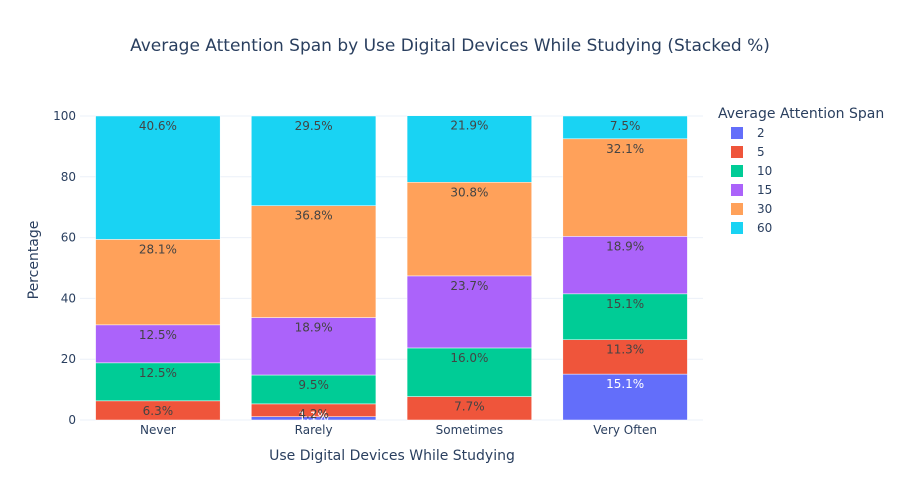 The height and width of the screenshot is (500, 900). I want to click on y-tick-label: 60, so click(68, 238).